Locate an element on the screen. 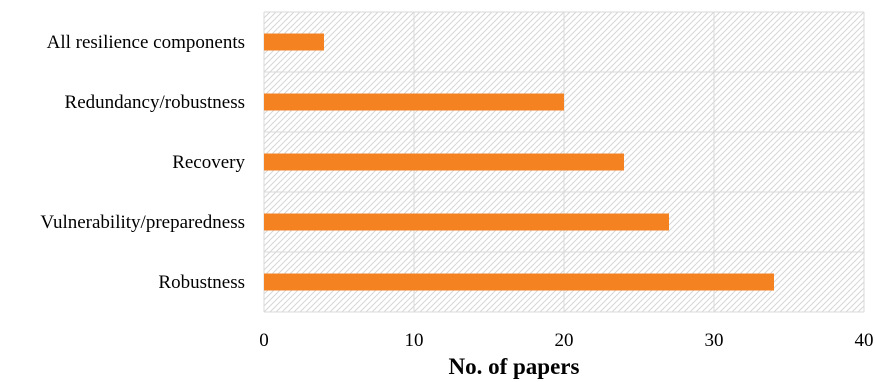  x-tick-label: 10 is located at coordinates (414, 340).